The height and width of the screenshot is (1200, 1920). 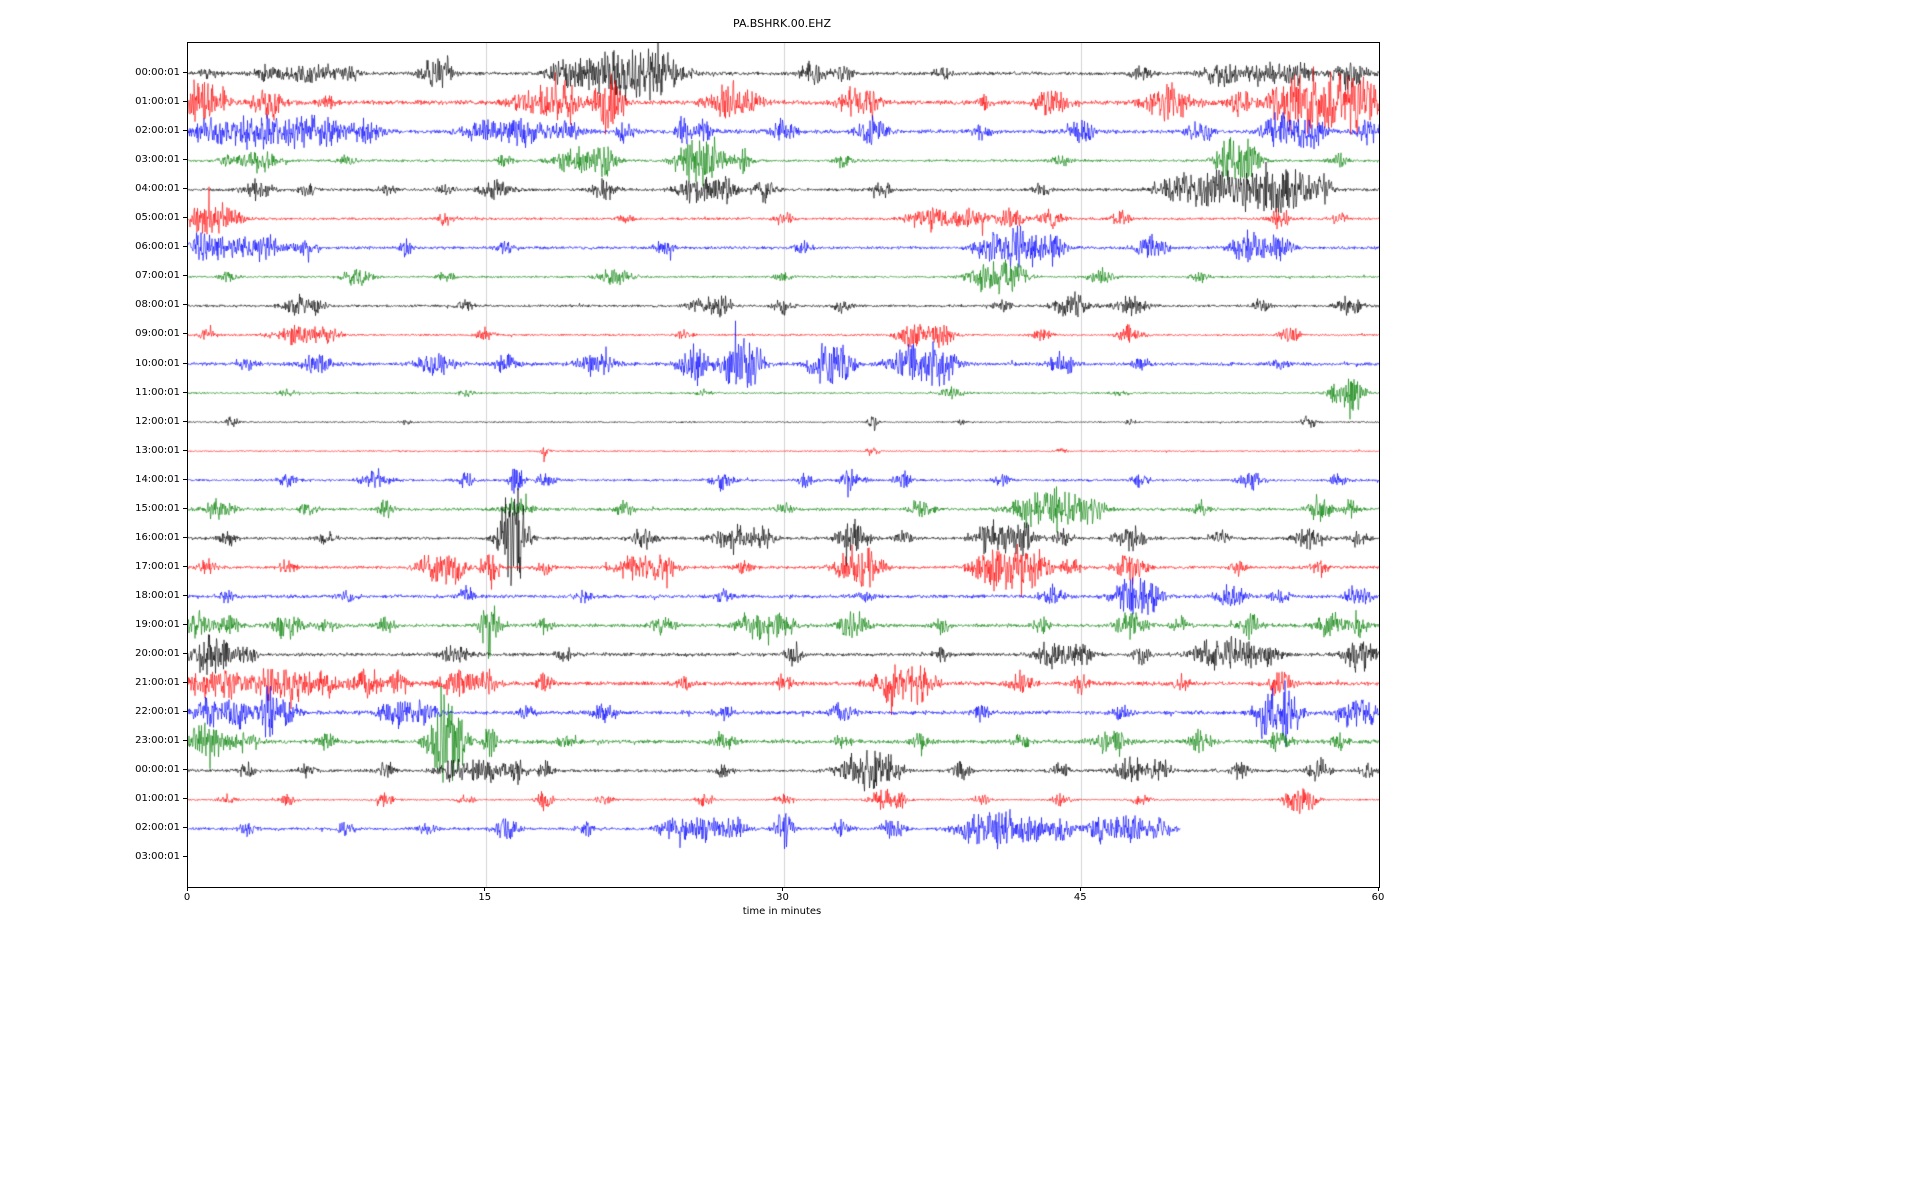 I want to click on row-label: 16:00:01, so click(x=157, y=537).